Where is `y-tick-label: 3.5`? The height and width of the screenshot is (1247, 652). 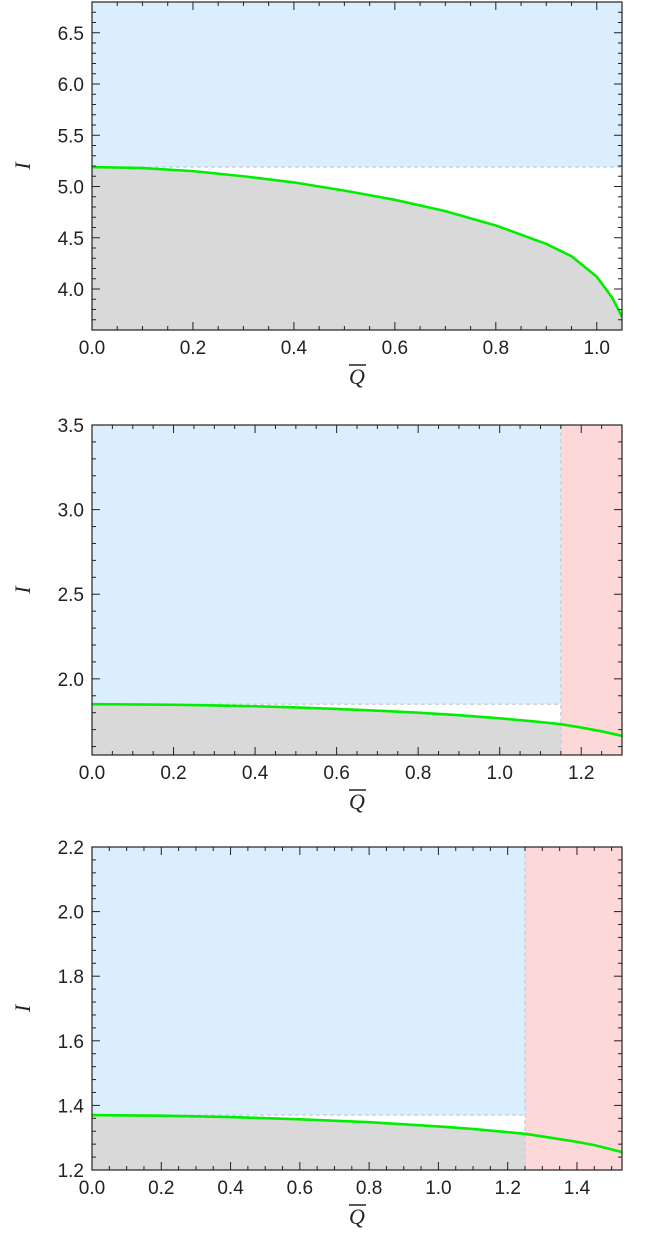
y-tick-label: 3.5 is located at coordinates (71, 426).